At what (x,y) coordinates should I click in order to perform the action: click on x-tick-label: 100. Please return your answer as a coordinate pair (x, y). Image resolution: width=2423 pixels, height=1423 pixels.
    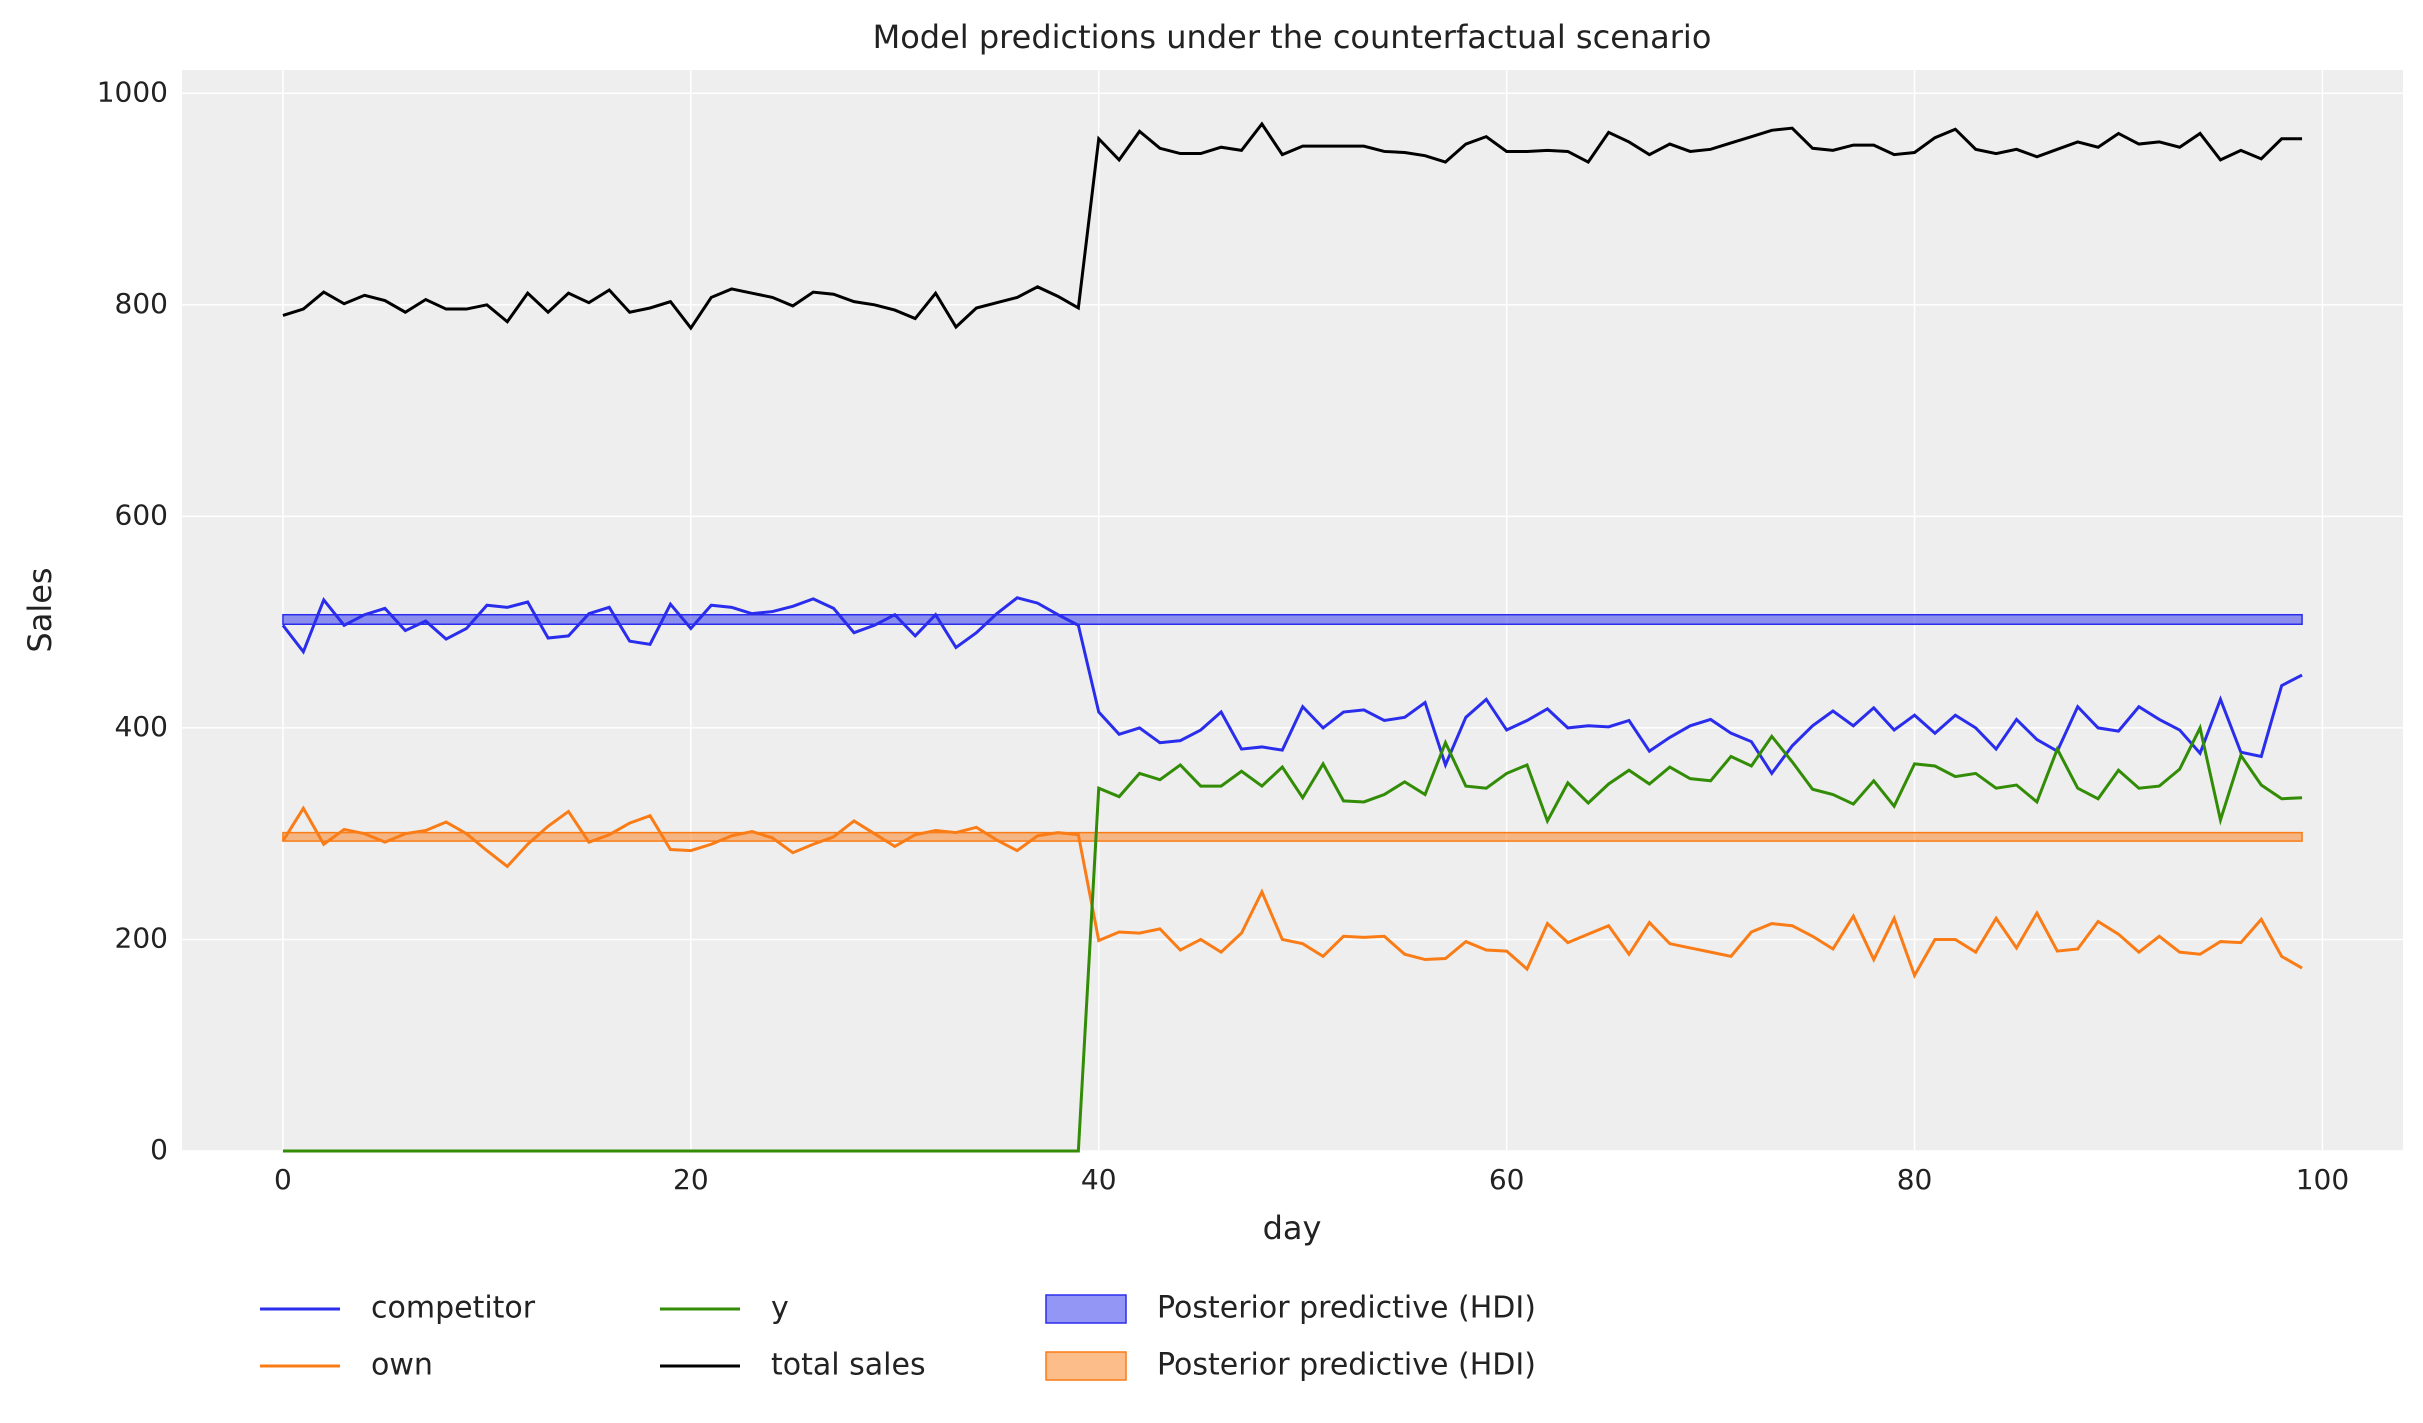
    Looking at the image, I should click on (2322, 1179).